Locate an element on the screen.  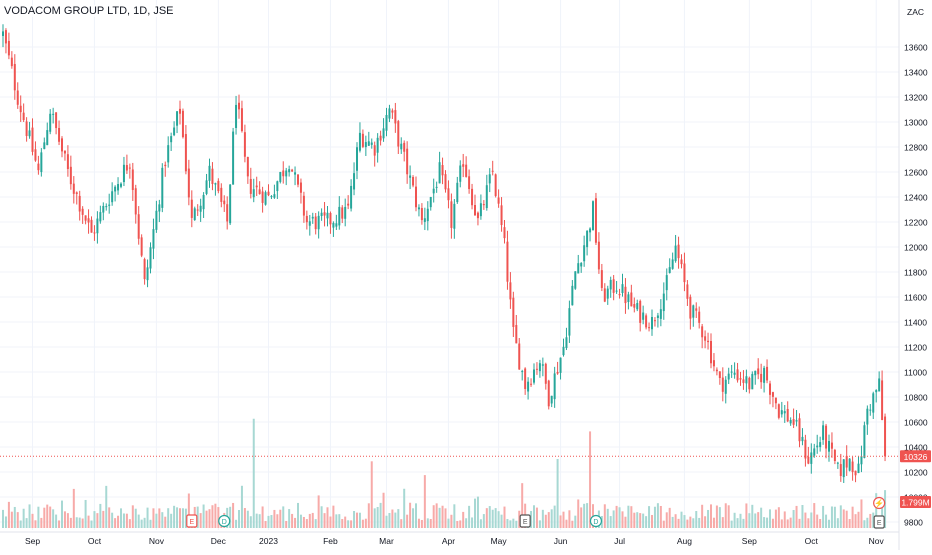
y-tick-label: 11200 is located at coordinates (915, 348).